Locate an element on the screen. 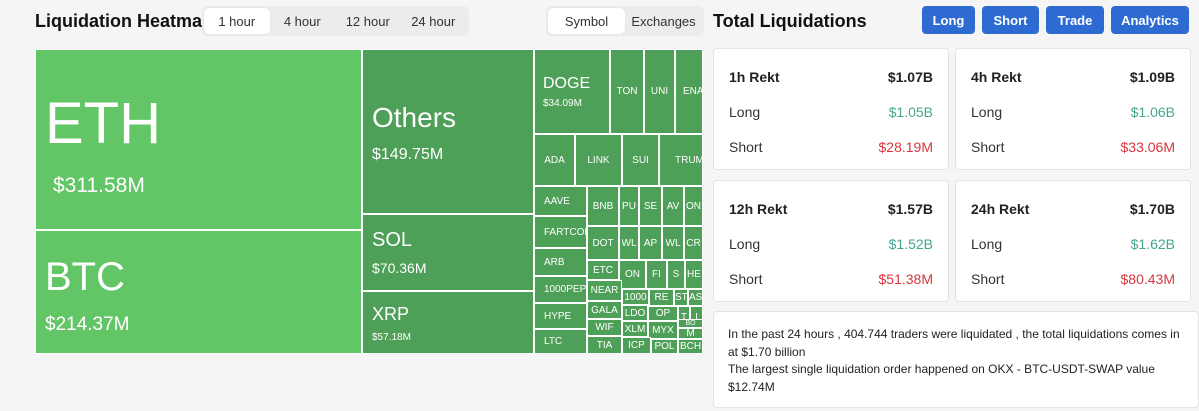 The image size is (1199, 411). tile-st: ST is located at coordinates (681, 297).